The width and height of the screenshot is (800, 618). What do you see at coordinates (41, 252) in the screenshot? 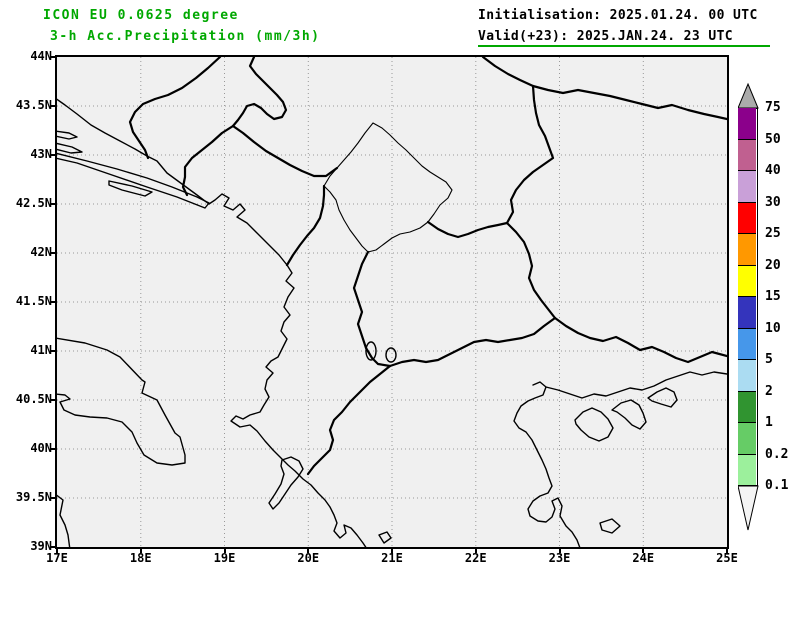
I see `y-axis-tick-label: 42N` at bounding box center [41, 252].